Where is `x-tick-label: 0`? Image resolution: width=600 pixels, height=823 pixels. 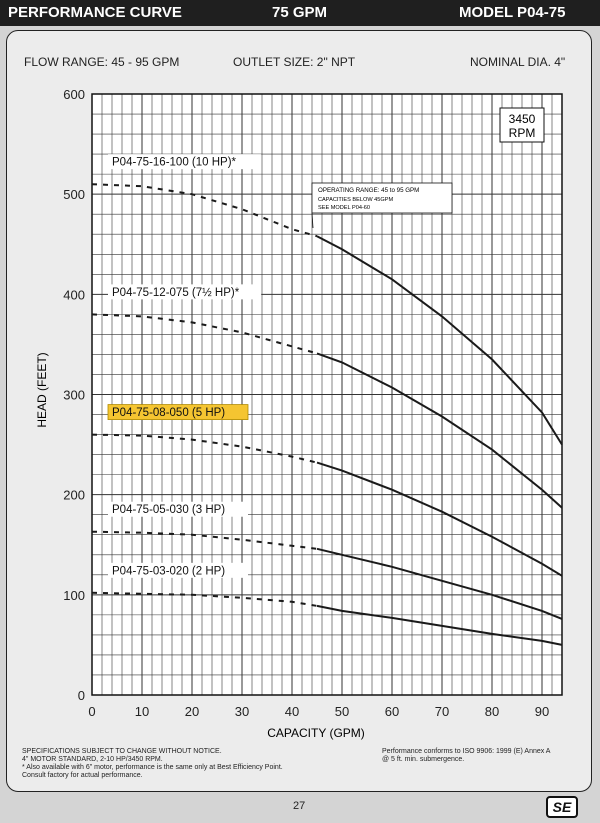 x-tick-label: 0 is located at coordinates (91, 711).